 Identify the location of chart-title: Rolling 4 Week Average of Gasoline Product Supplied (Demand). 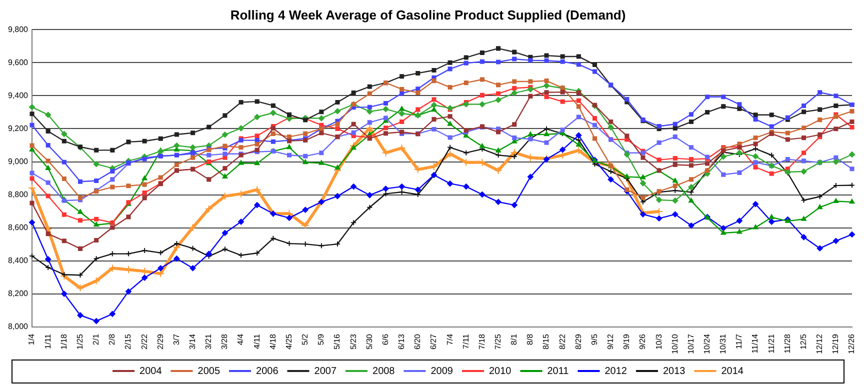
(428, 14).